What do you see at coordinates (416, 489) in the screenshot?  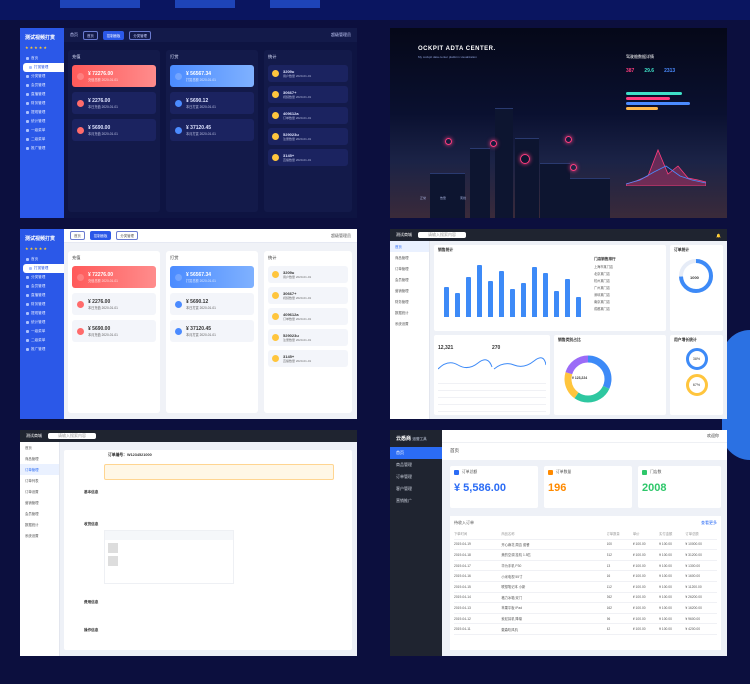 I see `sidebar-item: 客户管理` at bounding box center [416, 489].